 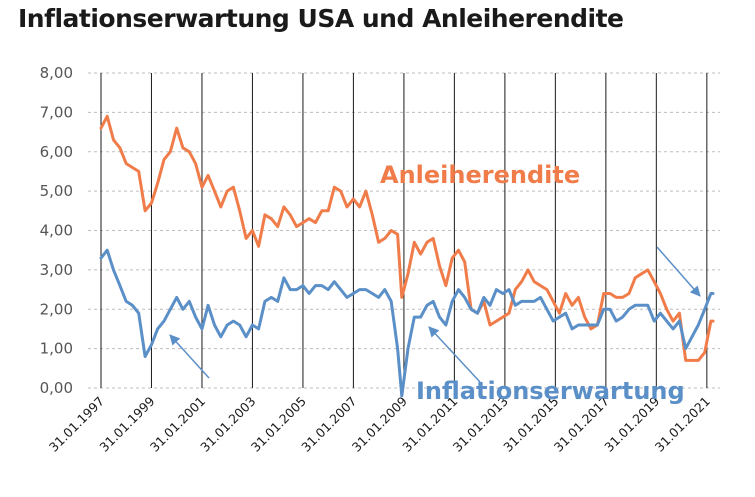 I want to click on y-tick-label: 2,00, so click(x=56, y=309).